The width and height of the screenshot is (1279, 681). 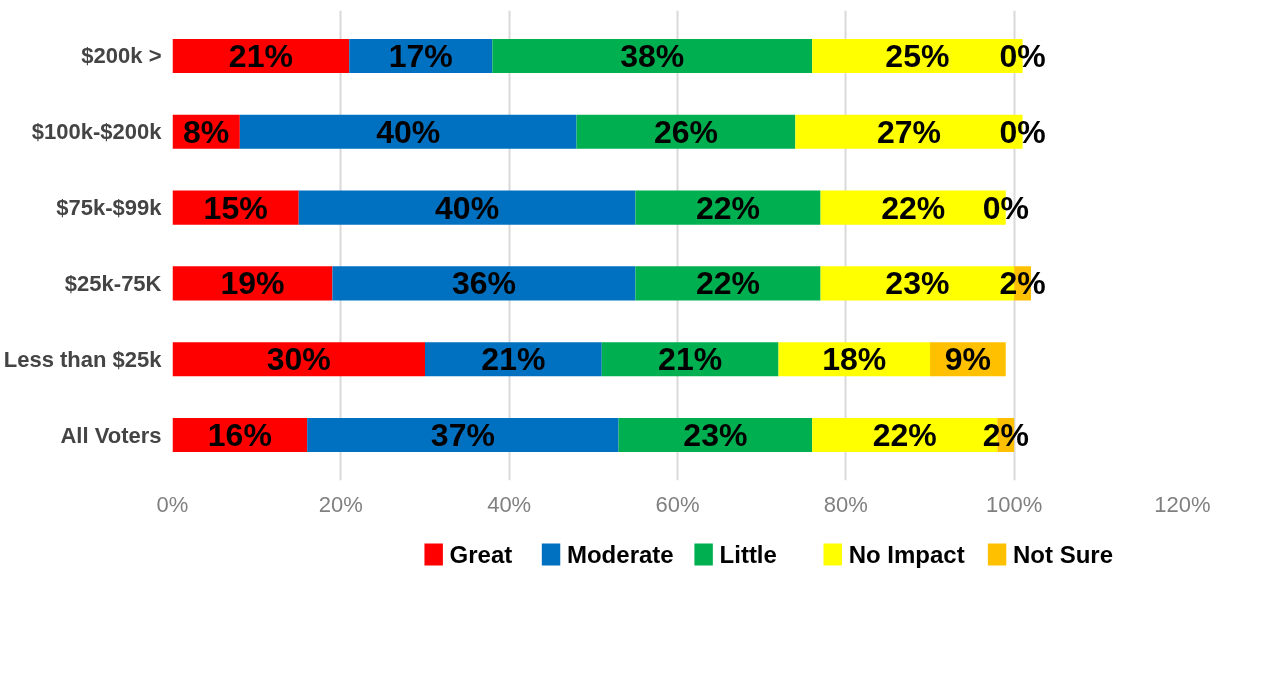 I want to click on data-label: 18%, so click(x=854, y=359).